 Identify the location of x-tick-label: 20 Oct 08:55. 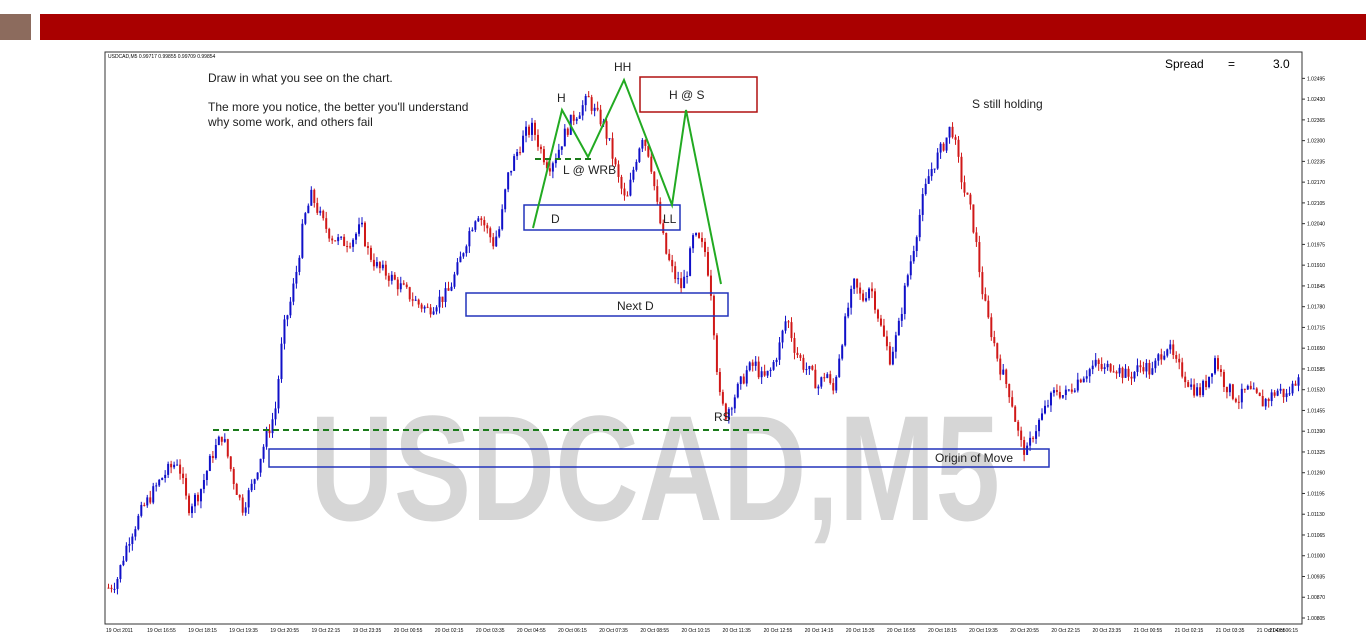
(654, 631).